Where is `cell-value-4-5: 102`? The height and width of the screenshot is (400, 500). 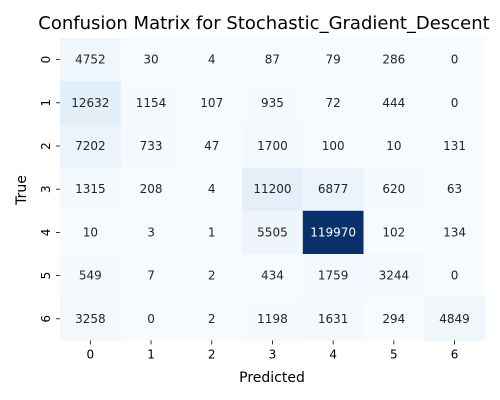 cell-value-4-5: 102 is located at coordinates (393, 232).